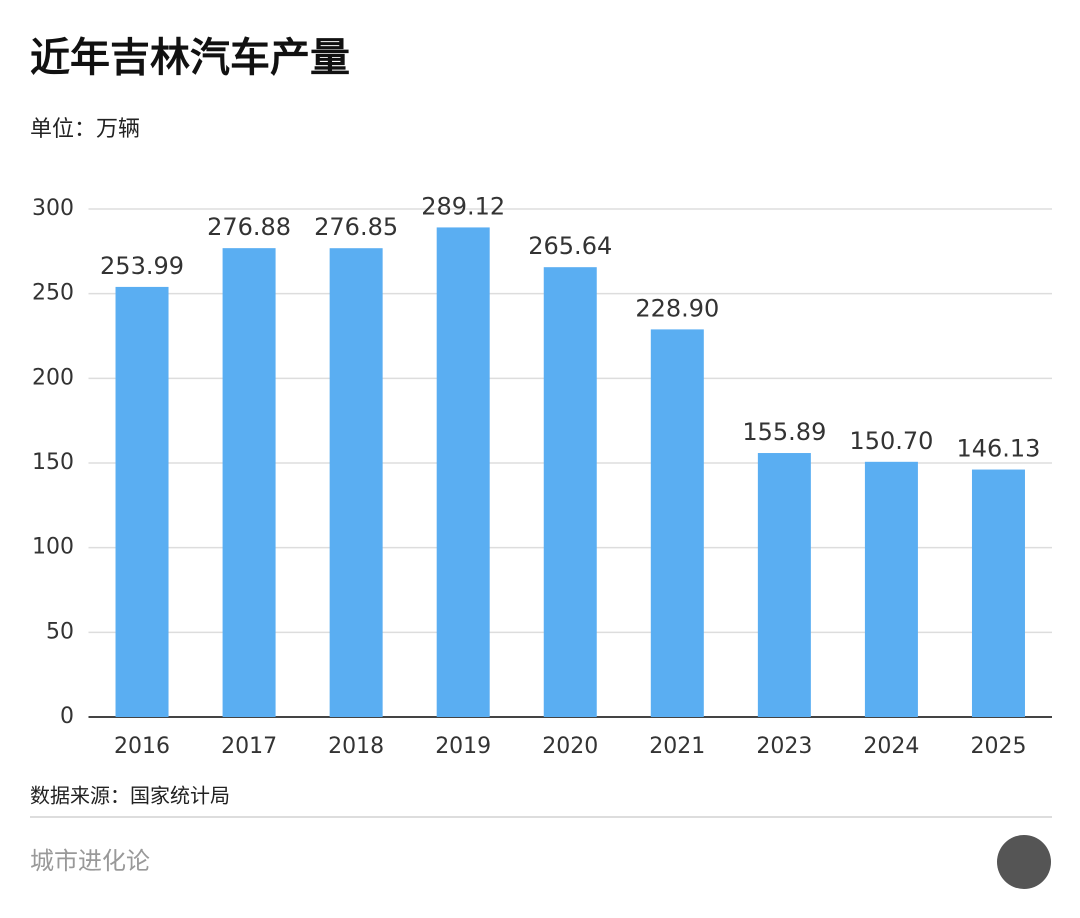 Image resolution: width=1080 pixels, height=918 pixels. What do you see at coordinates (85, 129) in the screenshot?
I see `unit-label: 单位：万辆` at bounding box center [85, 129].